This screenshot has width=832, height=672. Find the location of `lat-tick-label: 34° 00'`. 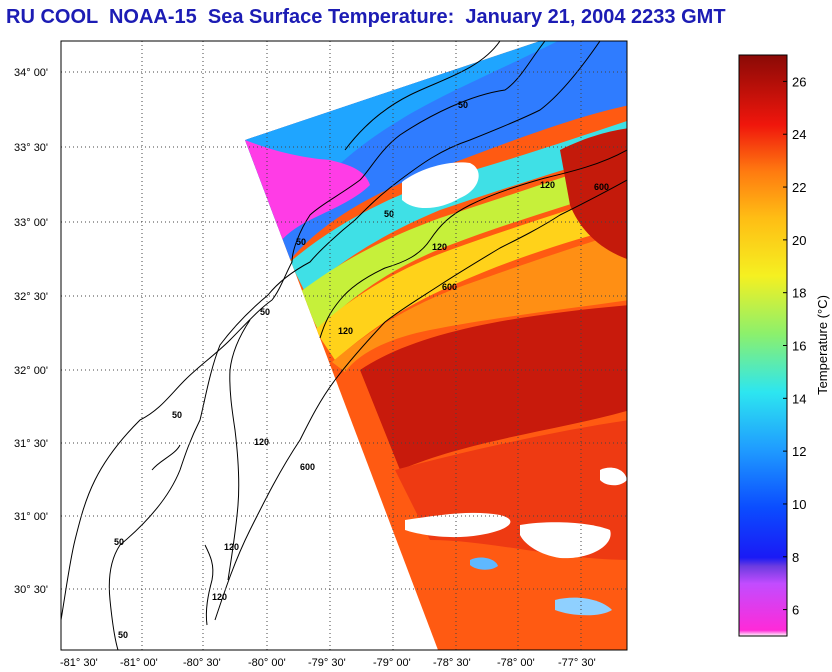

lat-tick-label: 34° 00' is located at coordinates (31, 73).